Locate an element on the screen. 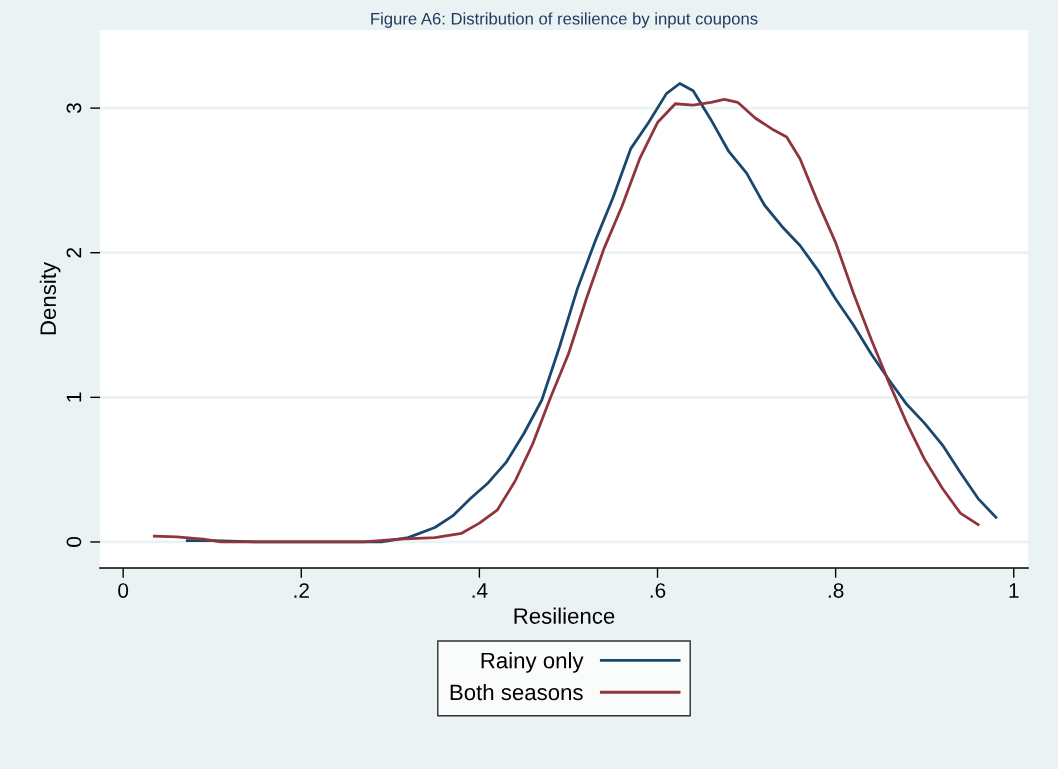 This screenshot has height=769, width=1058. legend-label: Rainy only is located at coordinates (532, 662).